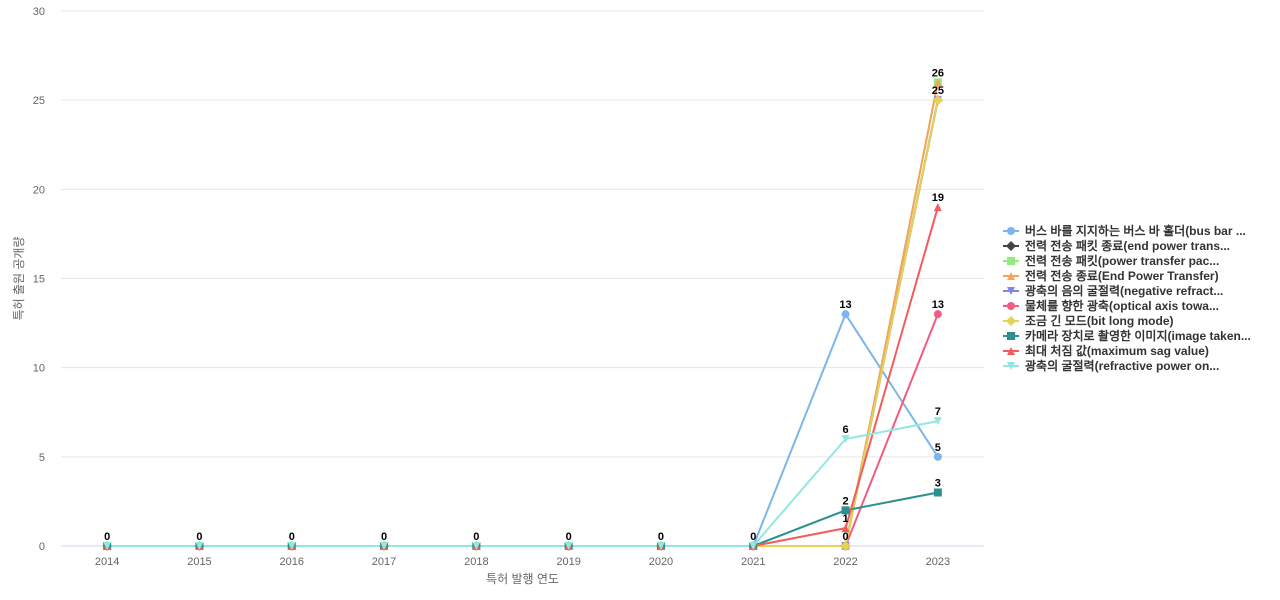  What do you see at coordinates (938, 305) in the screenshot?
I see `data-label: 13` at bounding box center [938, 305].